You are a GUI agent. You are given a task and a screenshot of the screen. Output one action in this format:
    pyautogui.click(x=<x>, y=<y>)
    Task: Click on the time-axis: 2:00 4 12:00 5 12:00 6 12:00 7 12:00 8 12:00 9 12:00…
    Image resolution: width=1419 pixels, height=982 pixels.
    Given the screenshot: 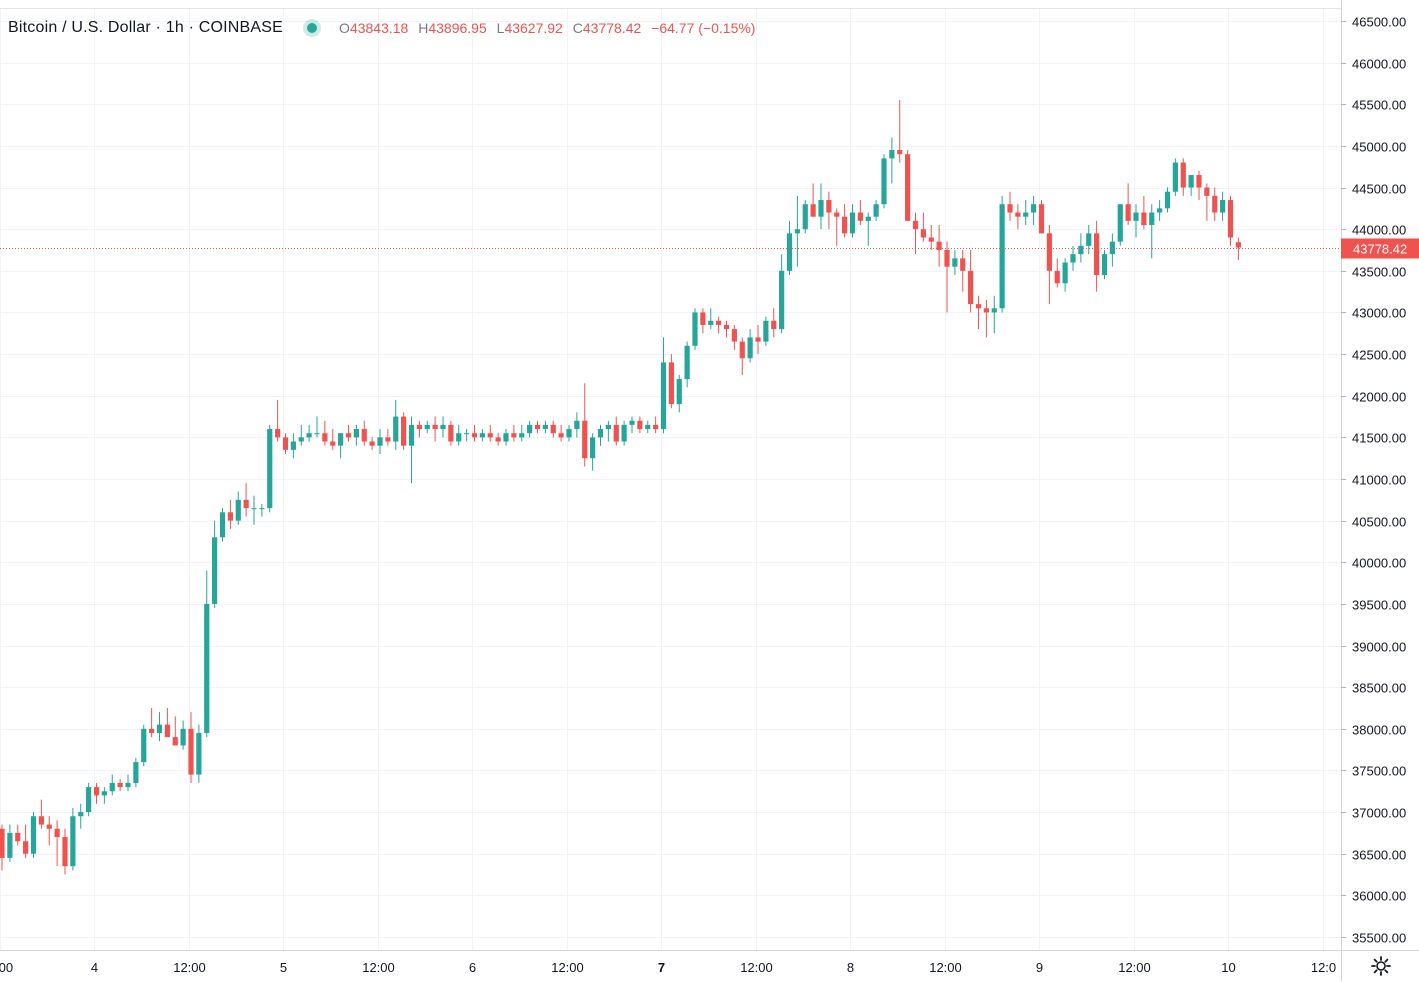 What is the action you would take?
    pyautogui.click(x=668, y=967)
    